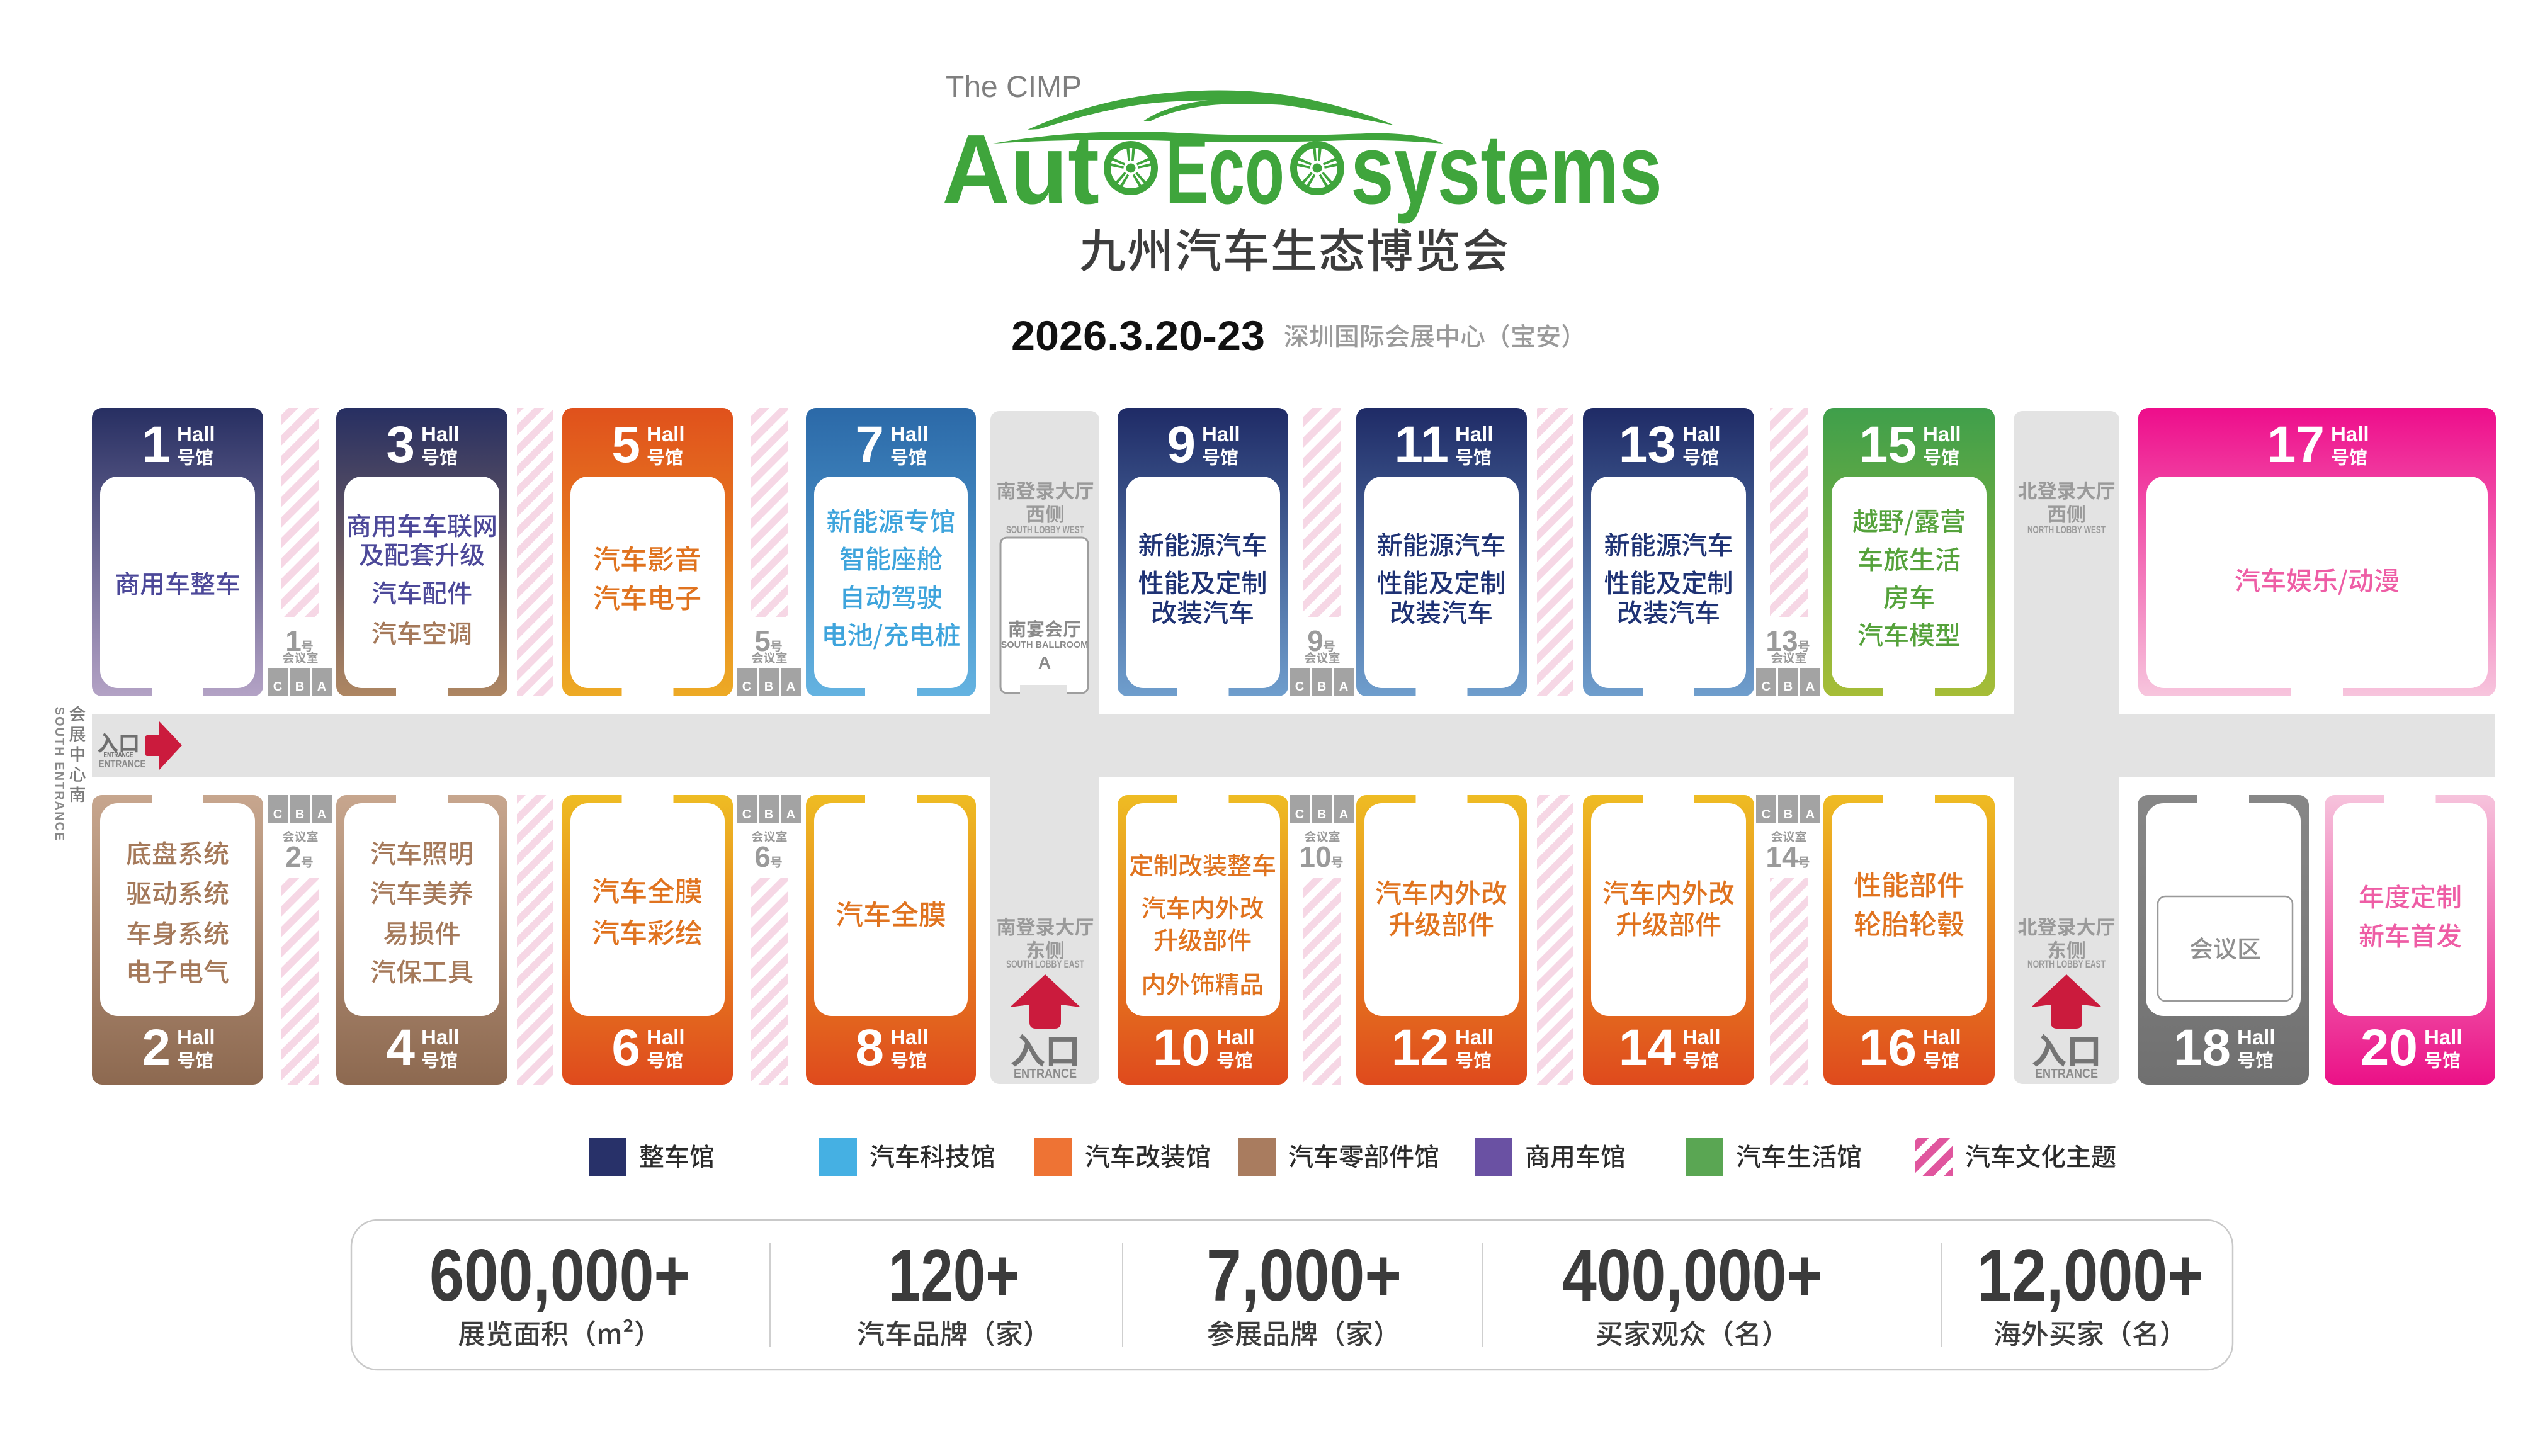  Describe the element at coordinates (1224, 169) in the screenshot. I see `svg-text: Eco` at that location.